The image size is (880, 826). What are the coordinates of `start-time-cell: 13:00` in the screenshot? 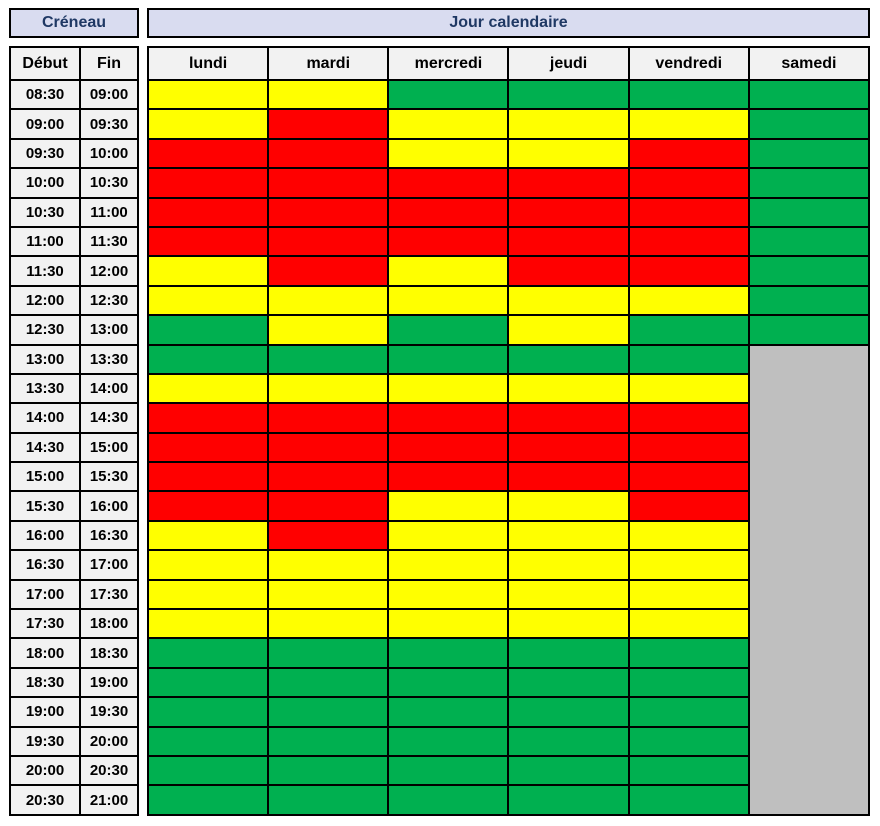 It's located at (45, 359).